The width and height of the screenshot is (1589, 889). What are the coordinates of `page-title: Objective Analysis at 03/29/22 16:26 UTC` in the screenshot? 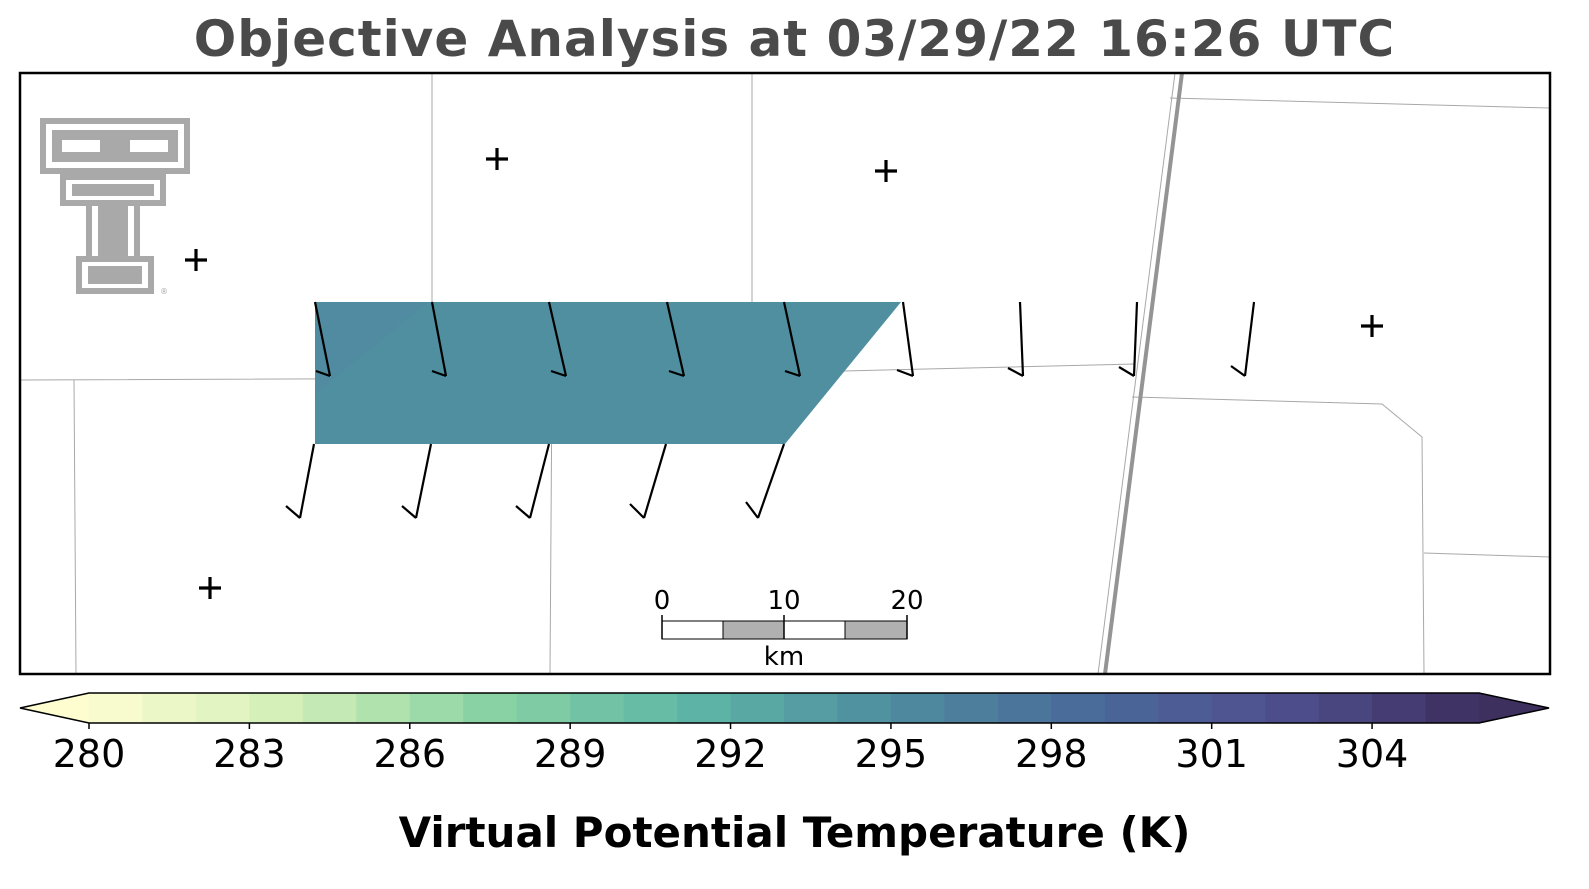 It's located at (794, 39).